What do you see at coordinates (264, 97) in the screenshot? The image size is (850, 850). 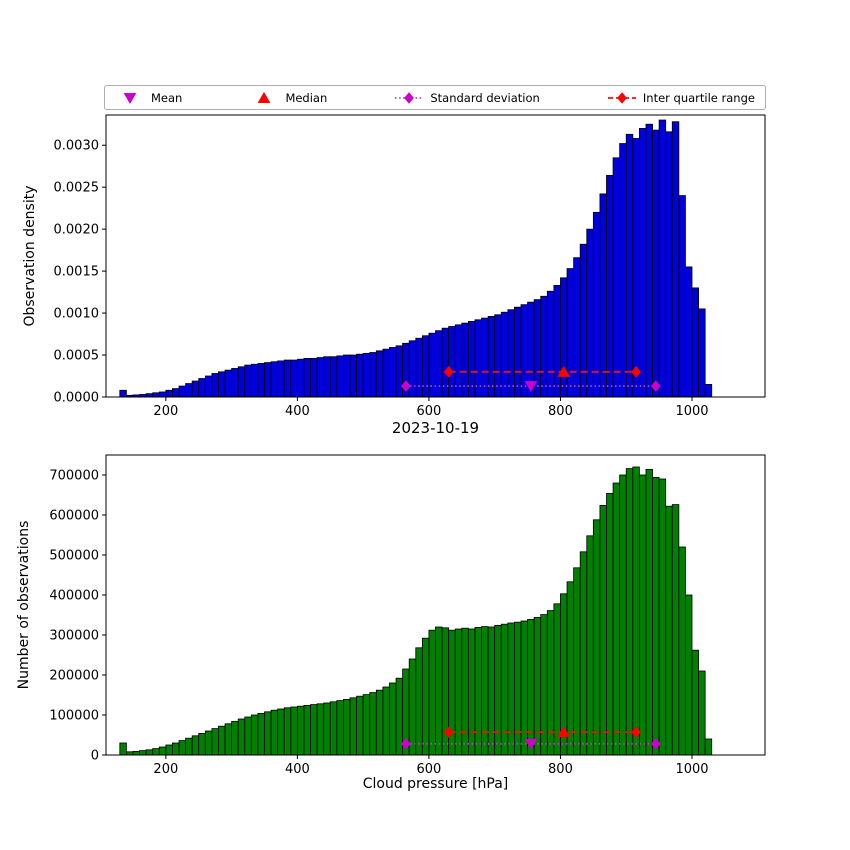 I see `median-marker-icon` at bounding box center [264, 97].